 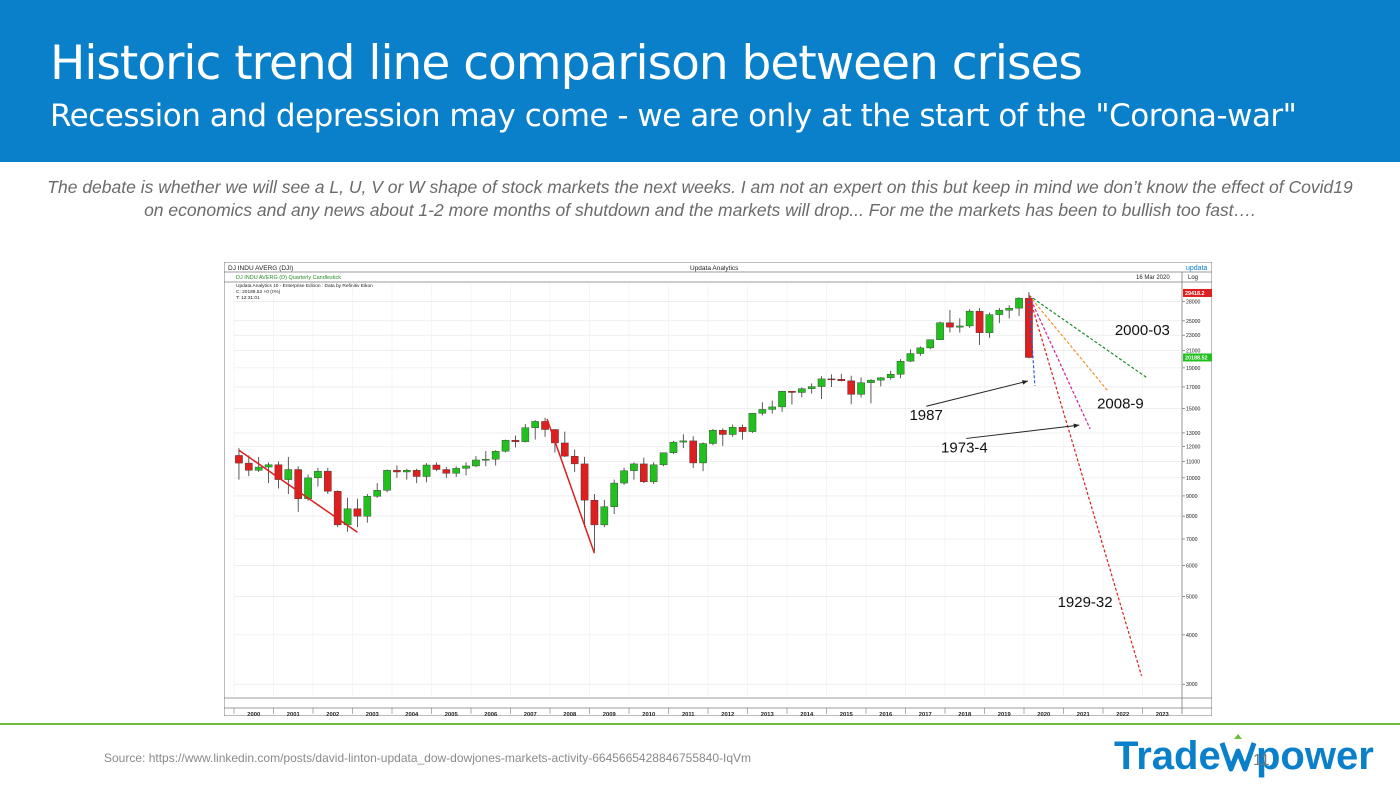 What do you see at coordinates (610, 714) in the screenshot?
I see `x-tick-label: 2009` at bounding box center [610, 714].